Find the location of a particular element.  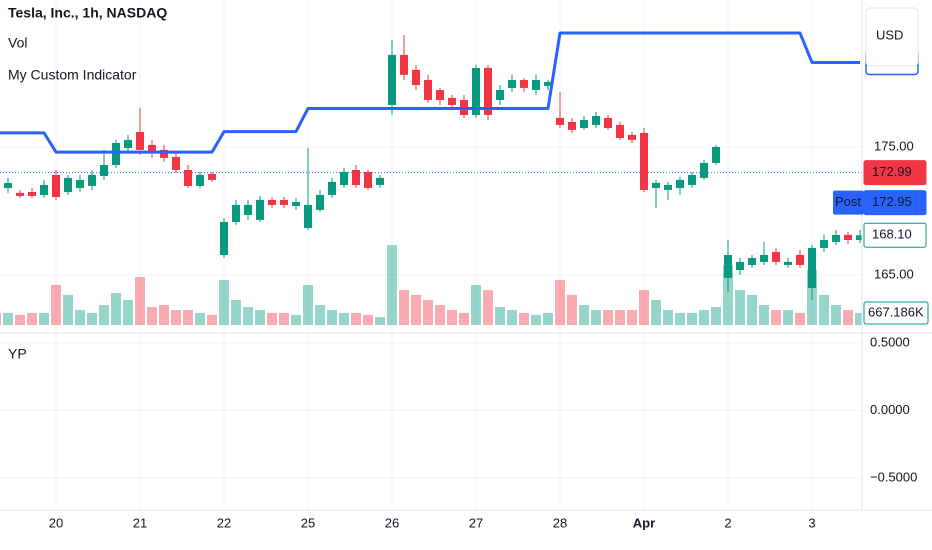

sub-pane-title: YP is located at coordinates (17, 354).